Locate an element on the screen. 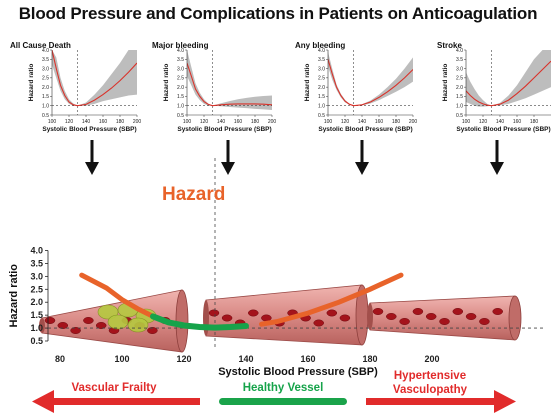 The image size is (556, 419). hazard-curve-right is located at coordinates (331, 299).